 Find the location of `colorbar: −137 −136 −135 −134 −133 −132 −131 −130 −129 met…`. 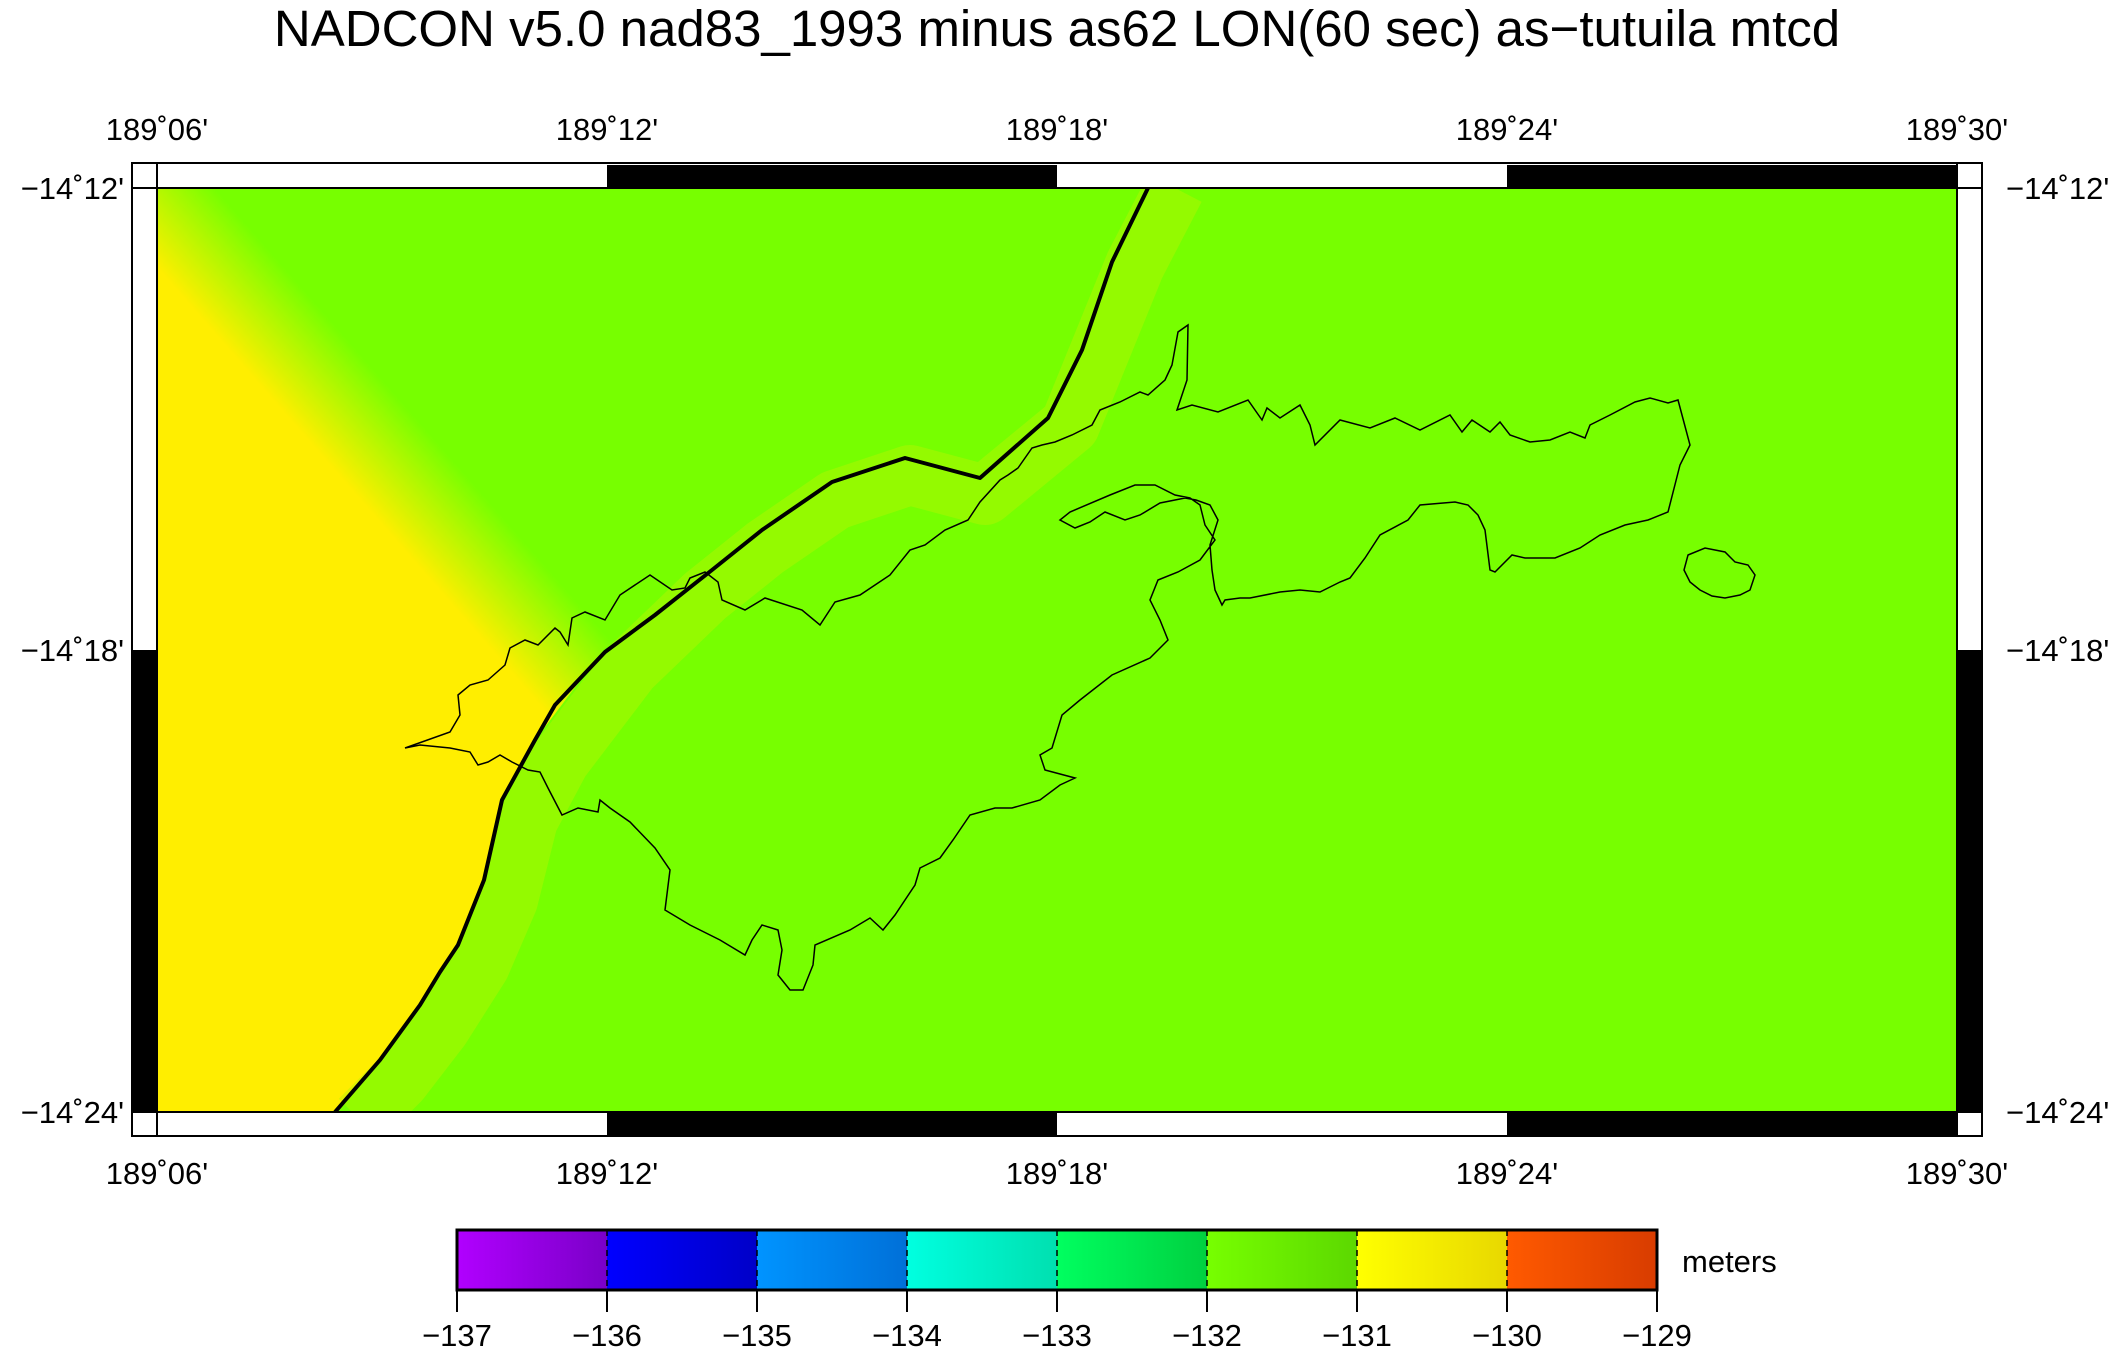

colorbar: −137 −136 −135 −134 −133 −132 −131 −130 −129 met… is located at coordinates (1099, 1290).